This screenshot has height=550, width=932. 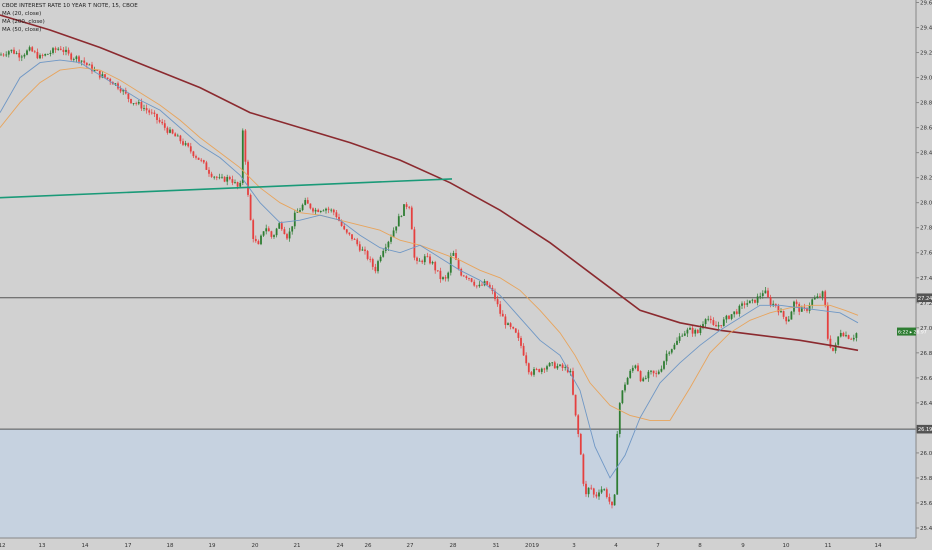 I want to click on y-tick-label: 25.40, so click(x=926, y=529).